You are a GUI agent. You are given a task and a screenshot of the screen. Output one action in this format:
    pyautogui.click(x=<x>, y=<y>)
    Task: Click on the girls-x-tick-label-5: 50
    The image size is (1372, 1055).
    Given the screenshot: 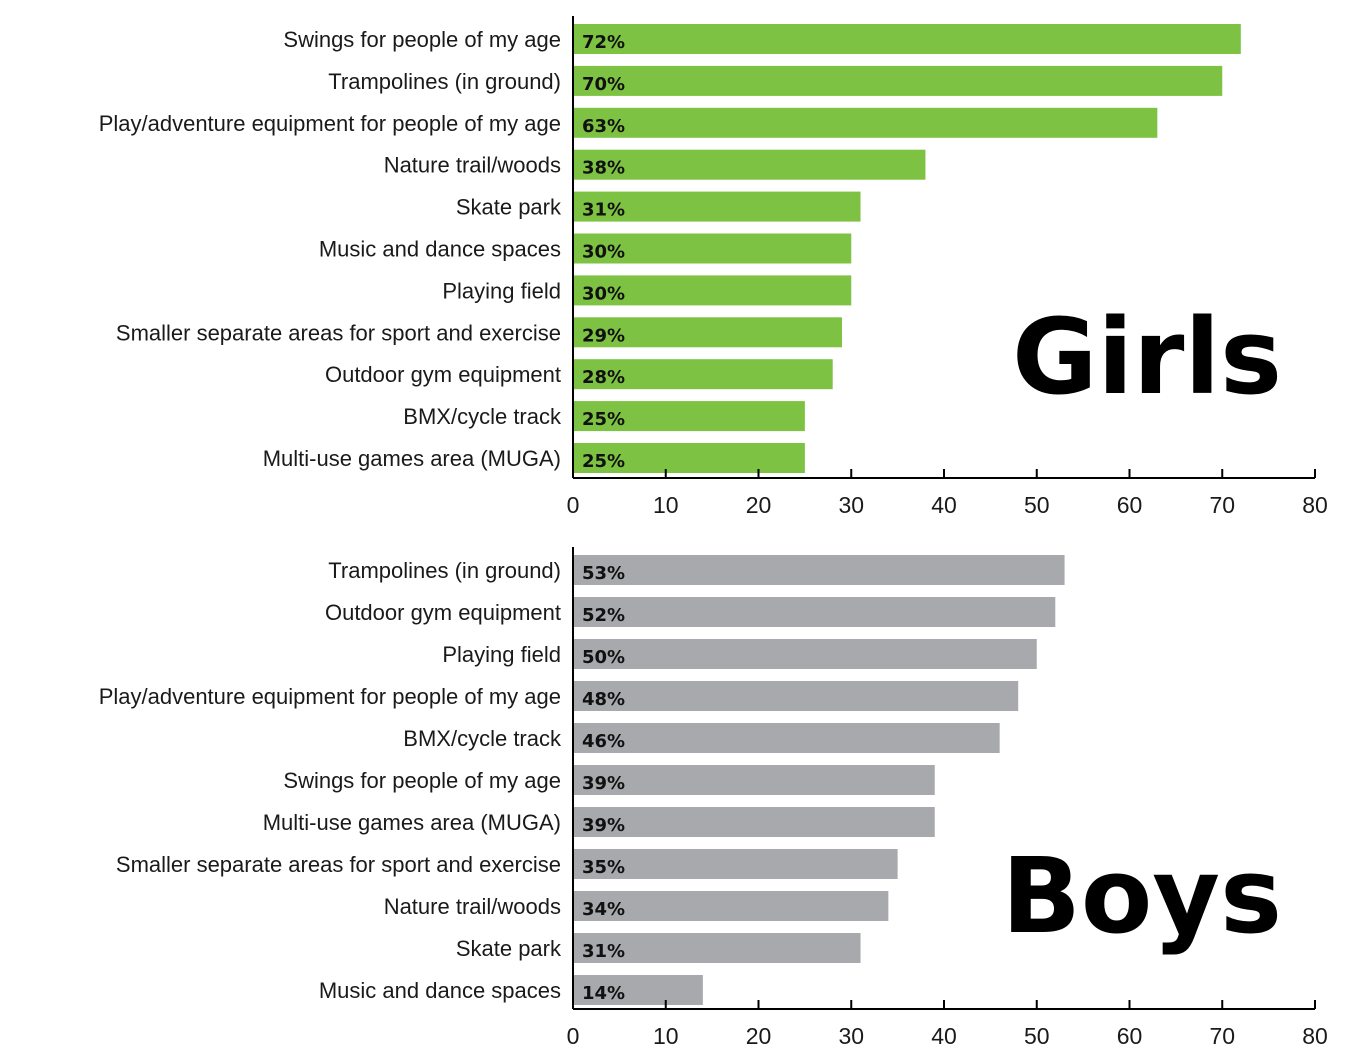 What is the action you would take?
    pyautogui.click(x=1037, y=505)
    